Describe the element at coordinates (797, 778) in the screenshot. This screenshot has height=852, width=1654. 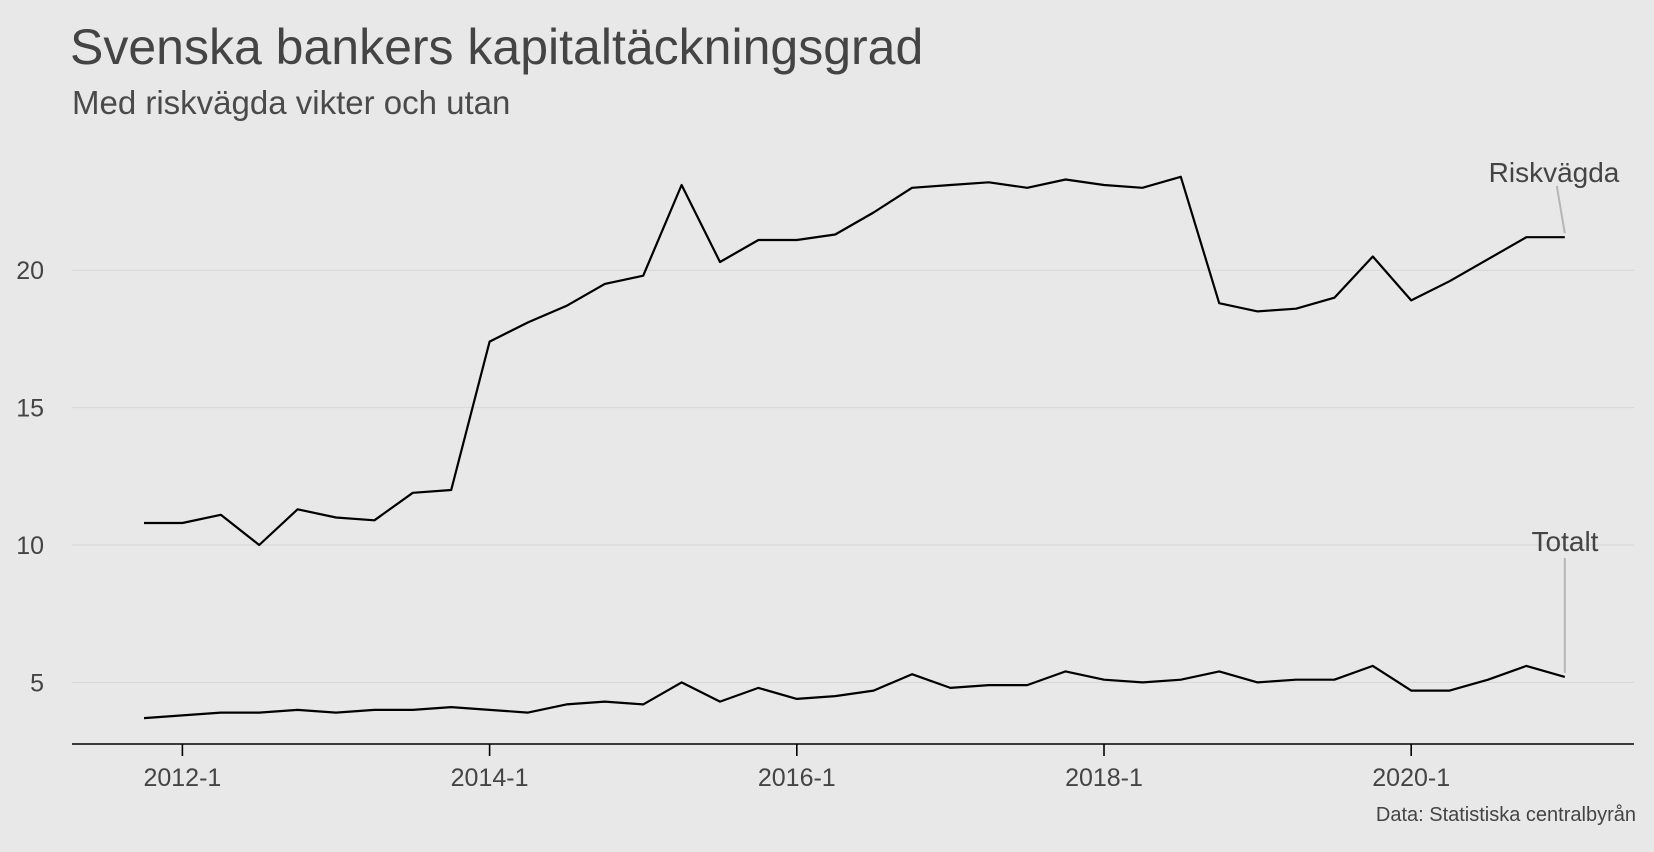
I see `x-tick-label: 2016-1` at that location.